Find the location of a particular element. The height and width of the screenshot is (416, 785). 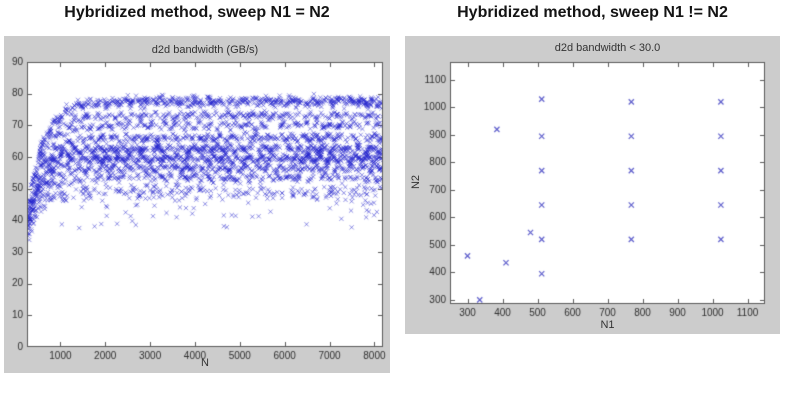

right-section-title: Hybridized method, sweep N1 != N2 is located at coordinates (592, 12).